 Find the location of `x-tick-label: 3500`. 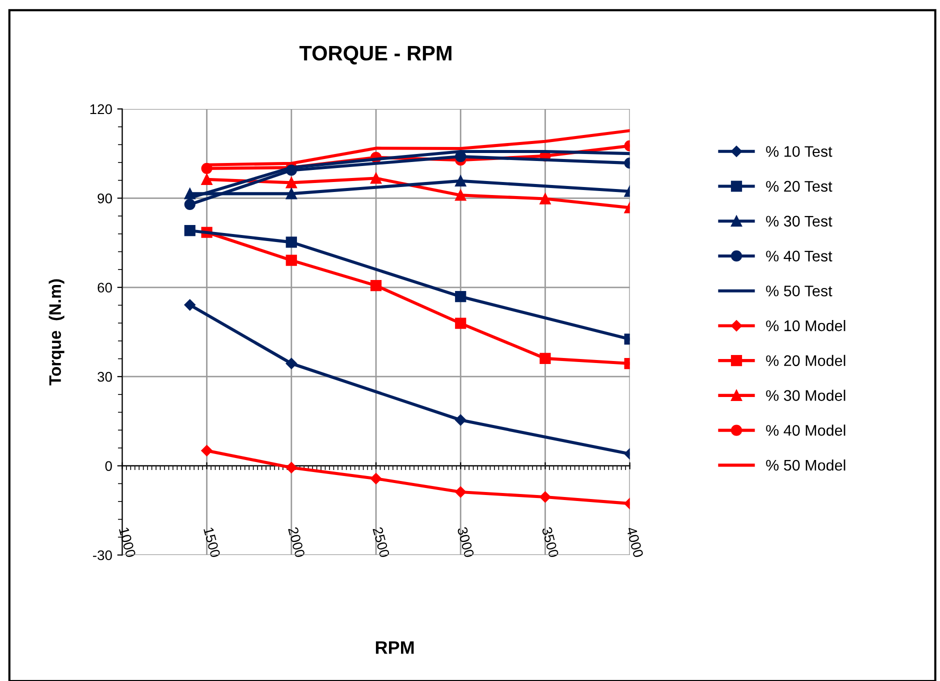

x-tick-label: 3500 is located at coordinates (550, 542).